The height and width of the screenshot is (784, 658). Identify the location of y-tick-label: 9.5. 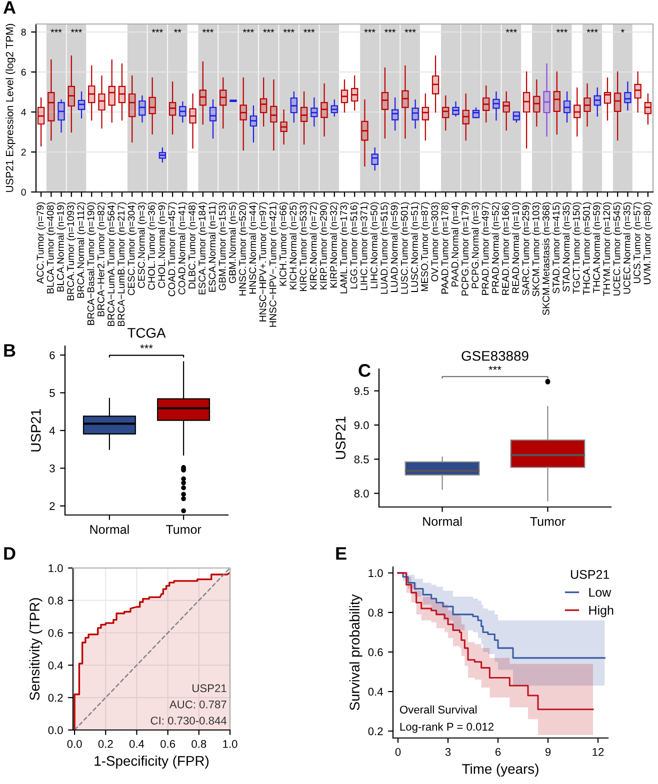
(361, 391).